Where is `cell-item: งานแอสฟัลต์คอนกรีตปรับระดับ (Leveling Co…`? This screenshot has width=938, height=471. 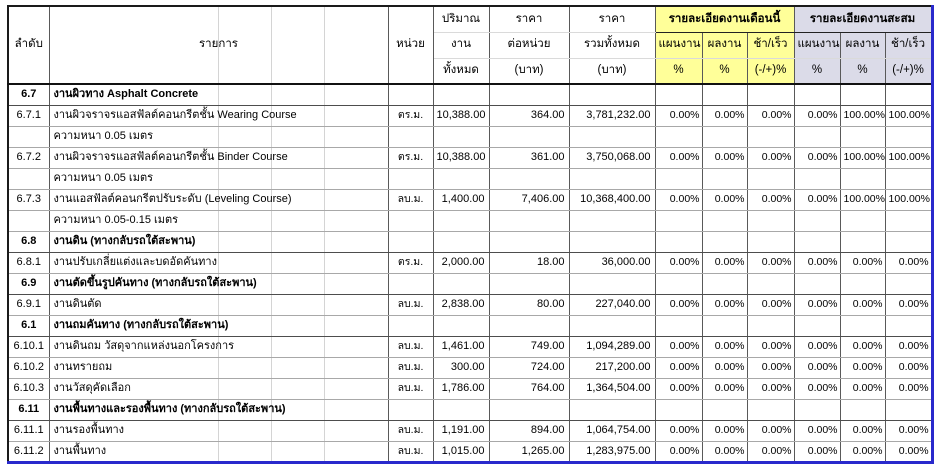
cell-item: งานแอสฟัลต์คอนกรีตปรับระดับ (Leveling Co… is located at coordinates (218, 199).